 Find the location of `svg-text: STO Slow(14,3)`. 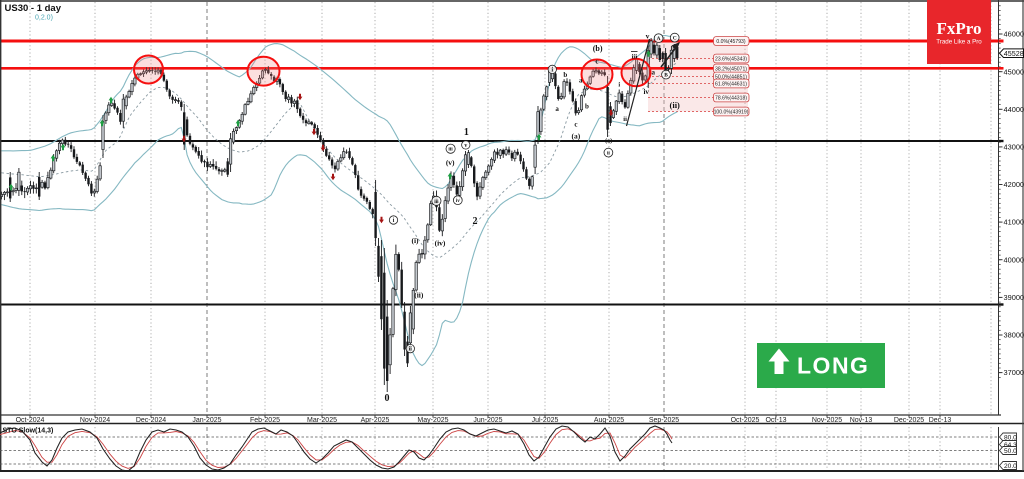

svg-text: STO Slow(14,3) is located at coordinates (28, 431).